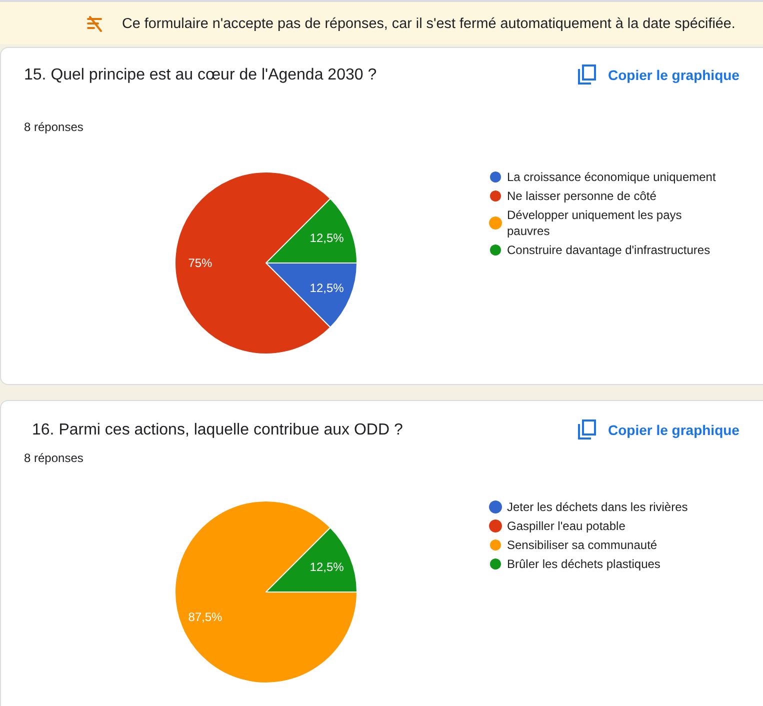  What do you see at coordinates (429, 24) in the screenshot?
I see `text: Ce formulaire n'accepte pas de réponses, car il s'est fermé automatiquement à la date spécifiée.` at bounding box center [429, 24].